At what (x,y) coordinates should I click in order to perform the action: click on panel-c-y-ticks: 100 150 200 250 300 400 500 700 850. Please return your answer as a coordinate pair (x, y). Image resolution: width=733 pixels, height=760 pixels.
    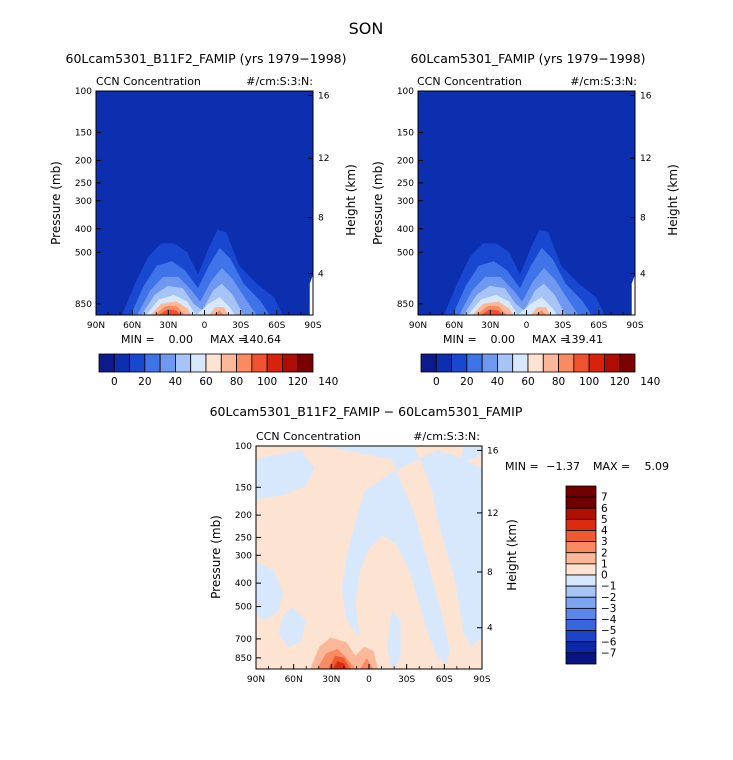
    Looking at the image, I should click on (248, 553).